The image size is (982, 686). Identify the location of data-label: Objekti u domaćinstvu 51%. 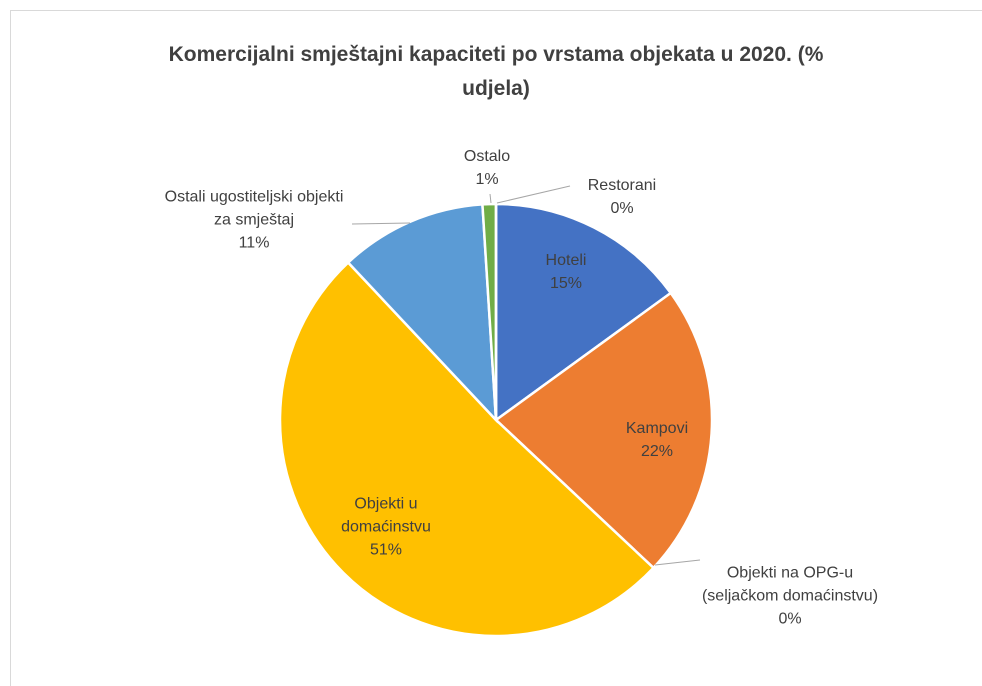
(386, 527).